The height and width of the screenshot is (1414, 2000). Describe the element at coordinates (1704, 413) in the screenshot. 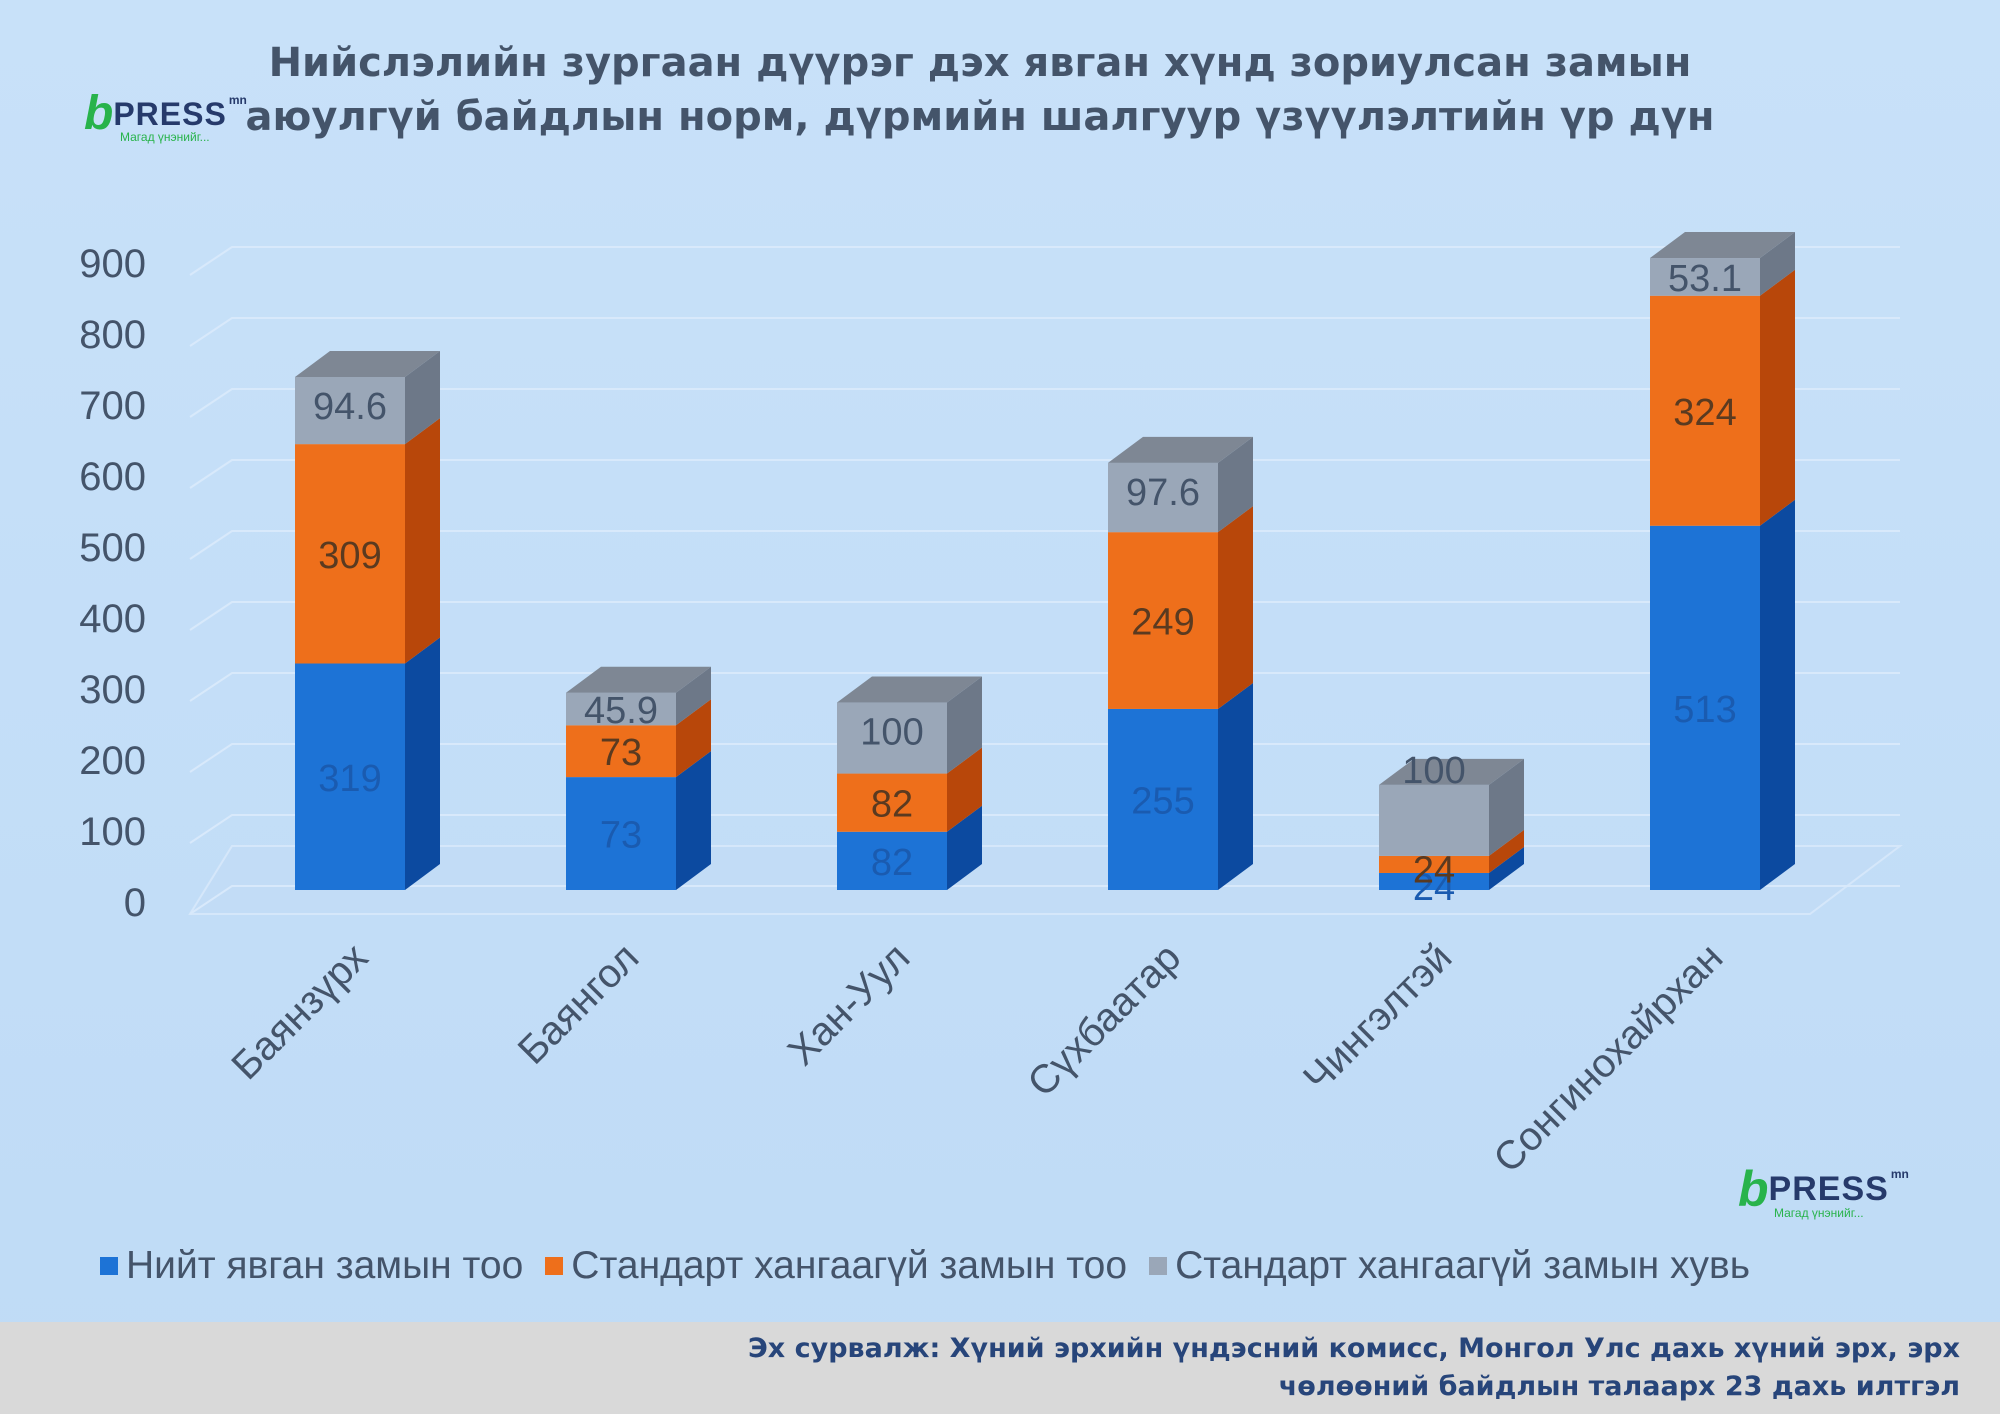

I see `data-label: 324` at that location.